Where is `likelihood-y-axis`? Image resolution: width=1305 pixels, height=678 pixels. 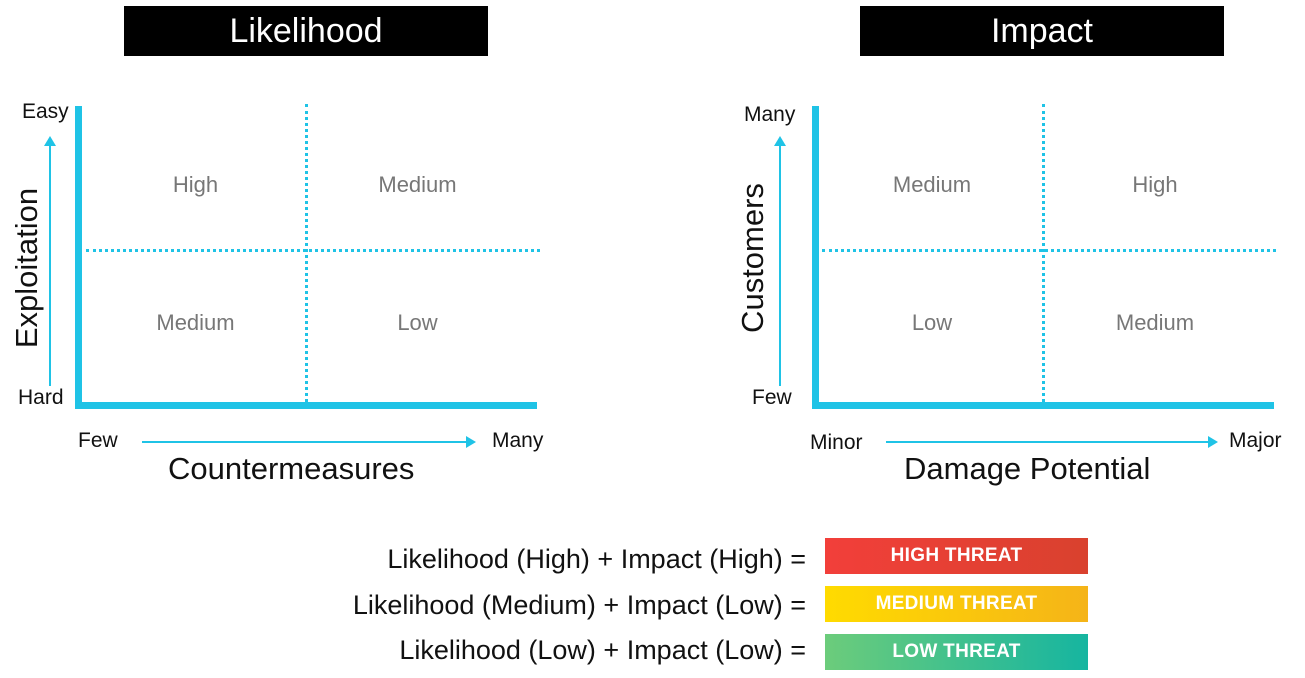 likelihood-y-axis is located at coordinates (78, 257).